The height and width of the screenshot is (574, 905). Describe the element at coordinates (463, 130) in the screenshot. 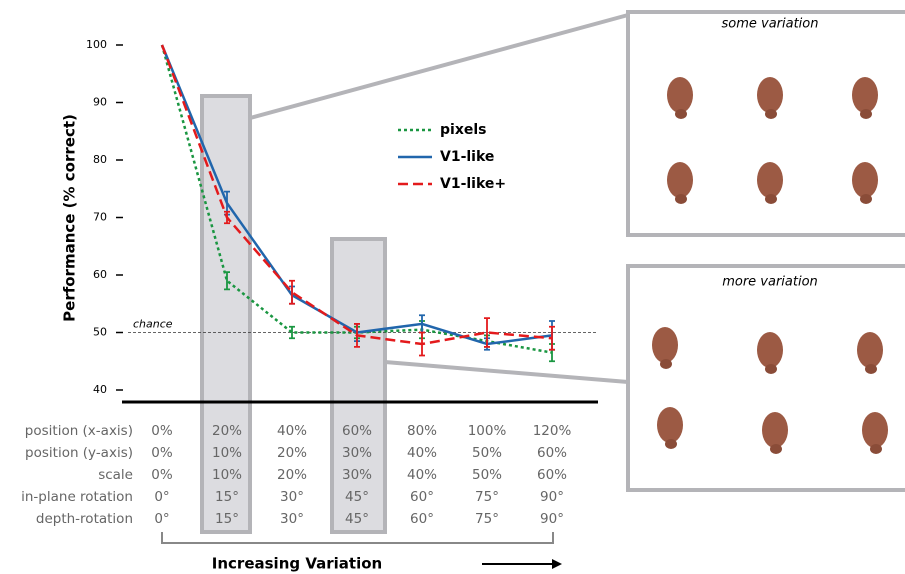

I see `legend-label: pixels` at that location.